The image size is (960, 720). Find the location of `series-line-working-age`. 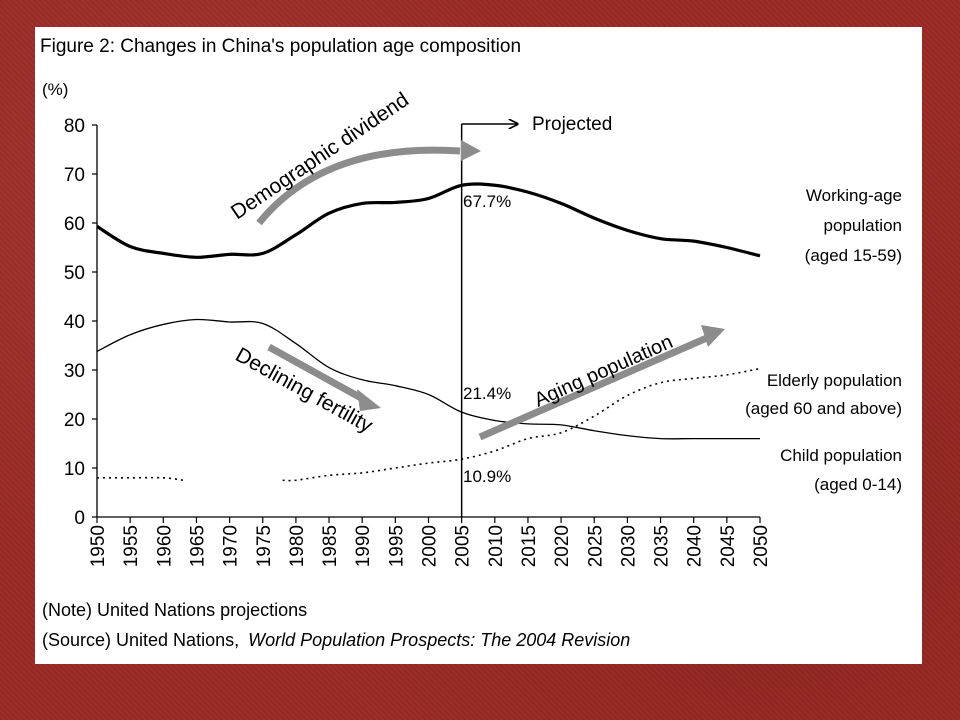

series-line-working-age is located at coordinates (428, 220).